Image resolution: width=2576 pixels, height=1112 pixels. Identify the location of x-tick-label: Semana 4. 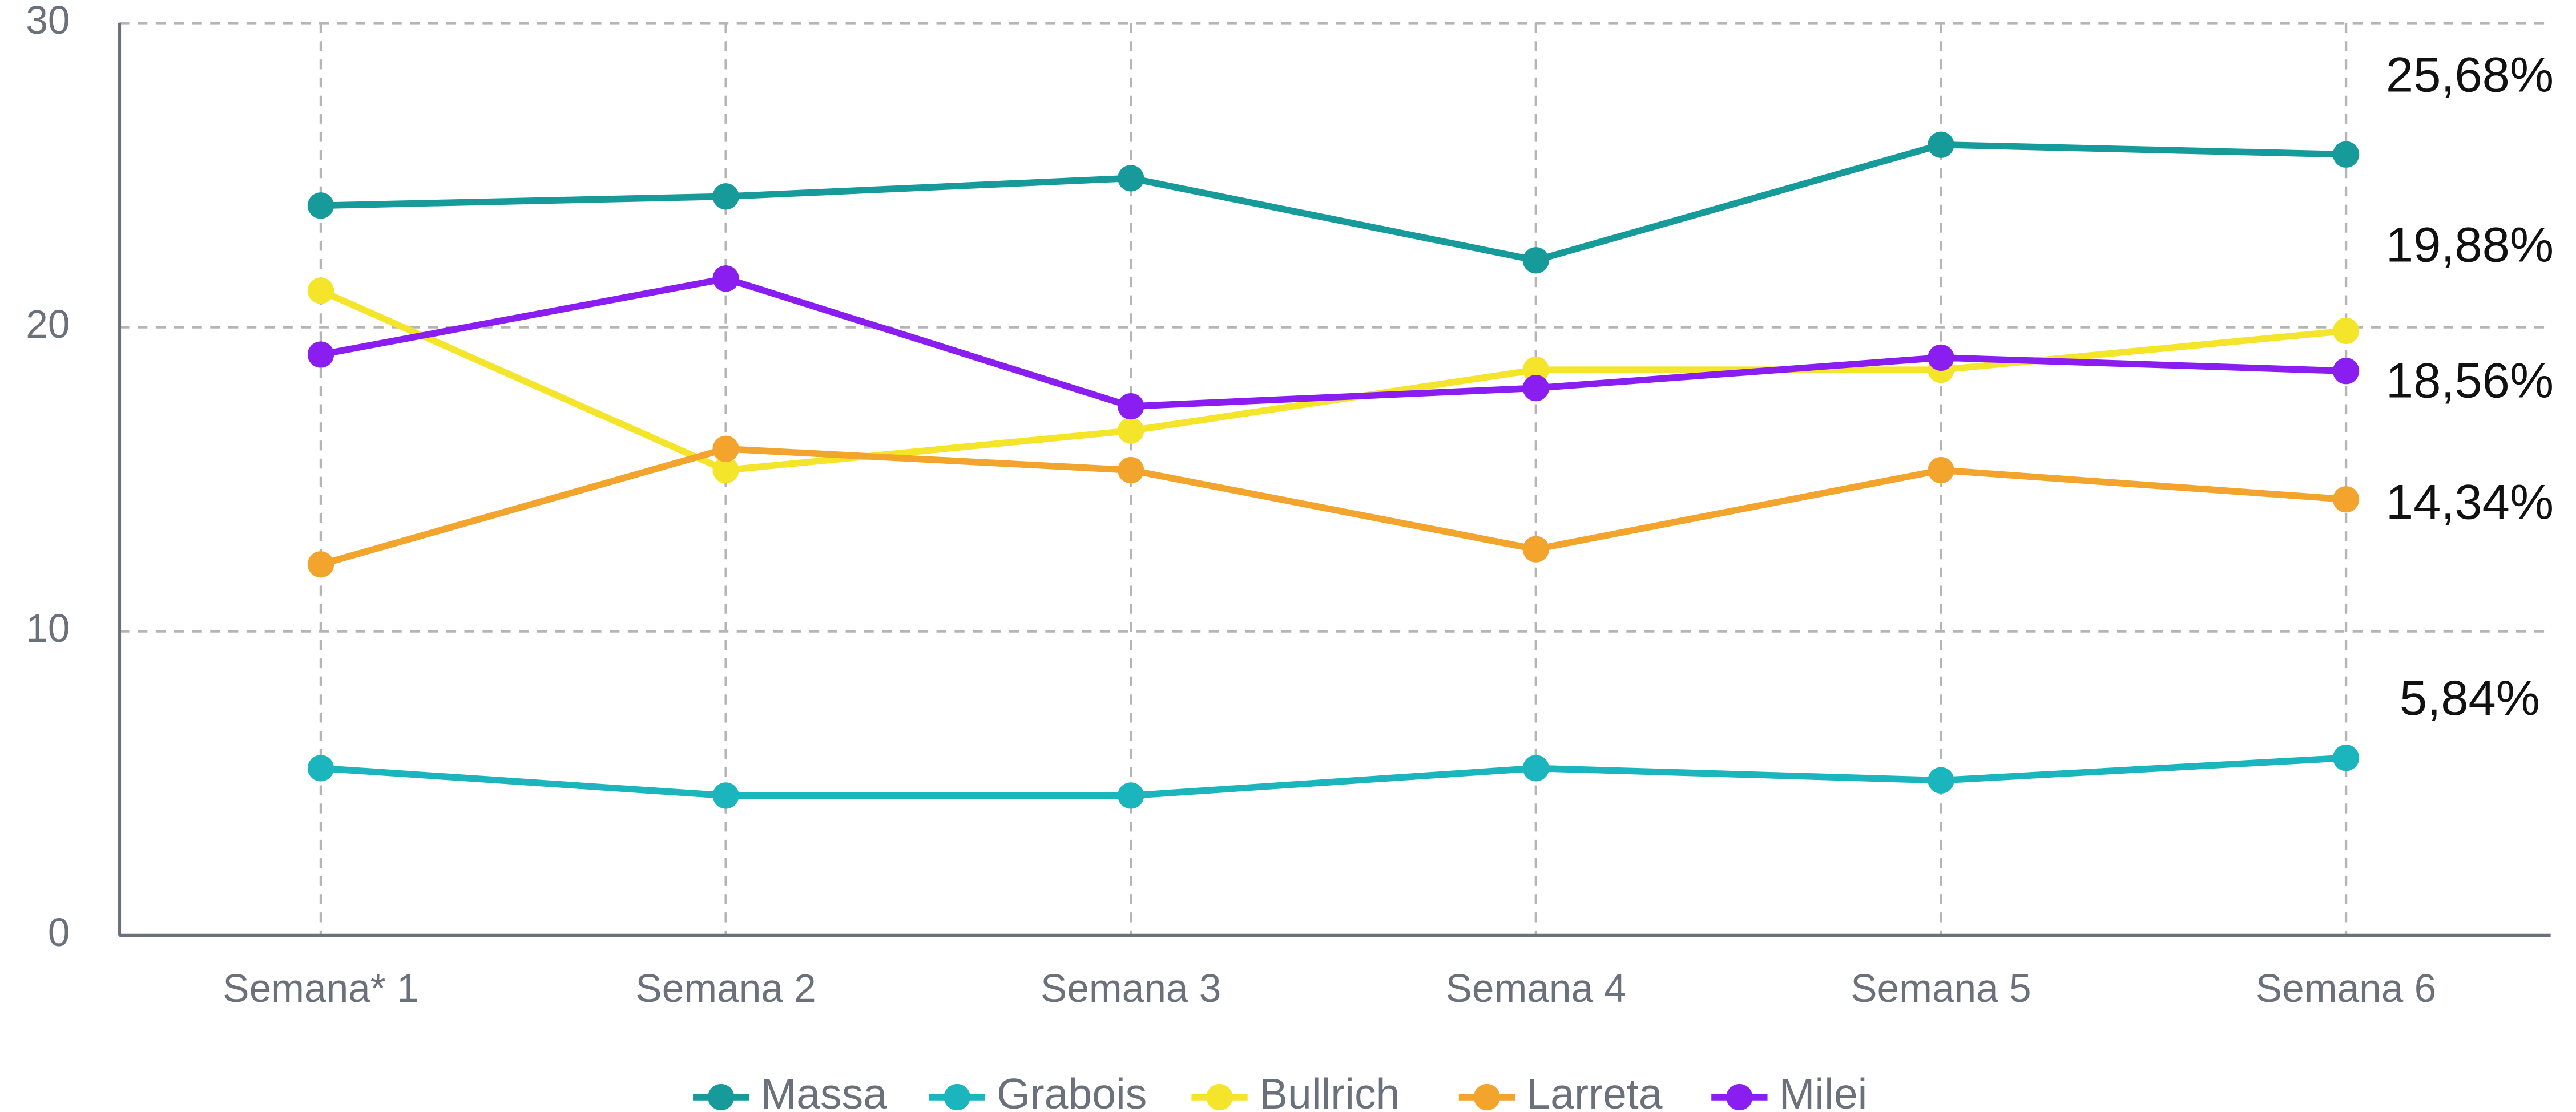
(1536, 988).